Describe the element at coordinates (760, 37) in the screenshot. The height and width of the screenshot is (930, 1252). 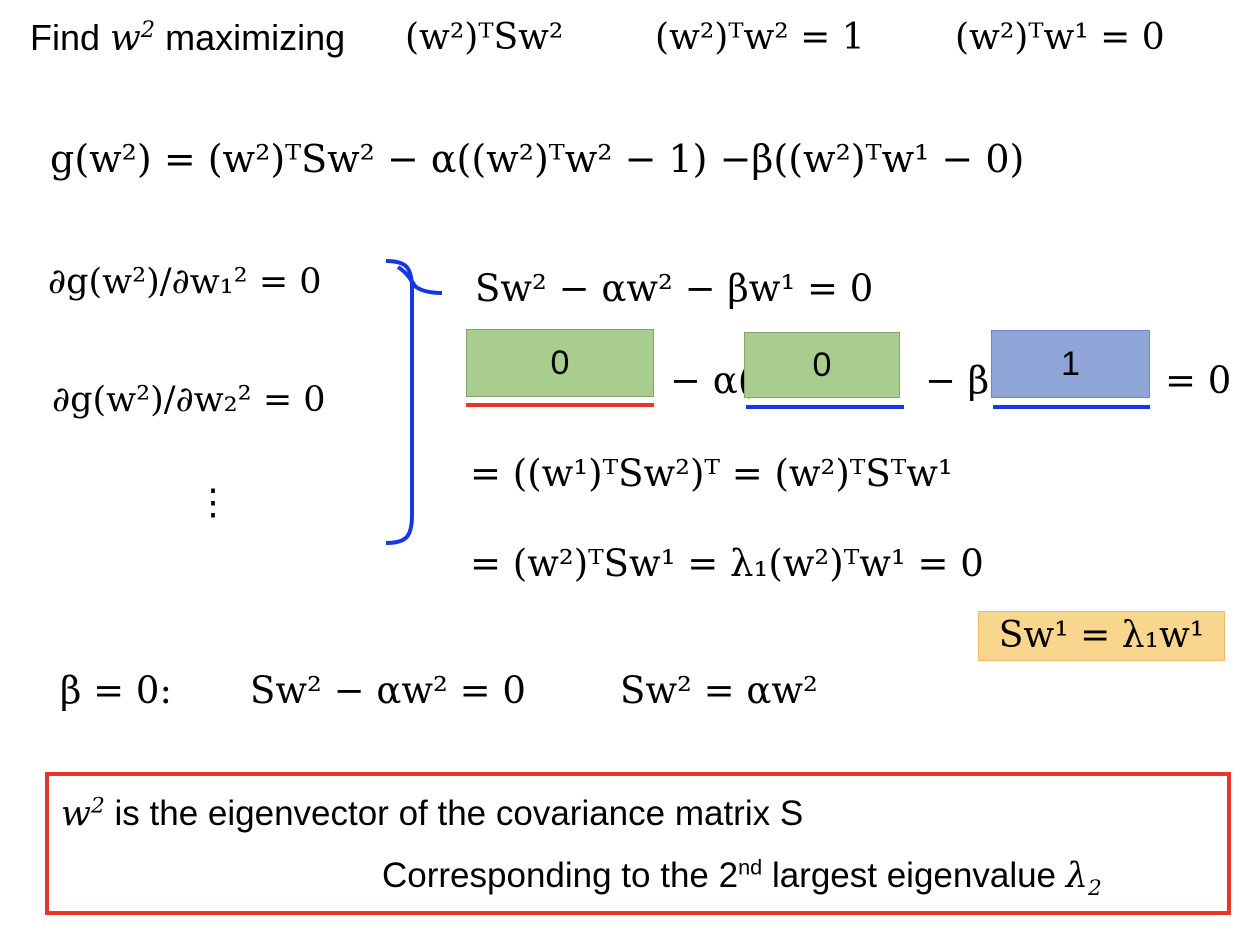
I see `norm-constraint: (w²)ᵀw² = 1` at that location.